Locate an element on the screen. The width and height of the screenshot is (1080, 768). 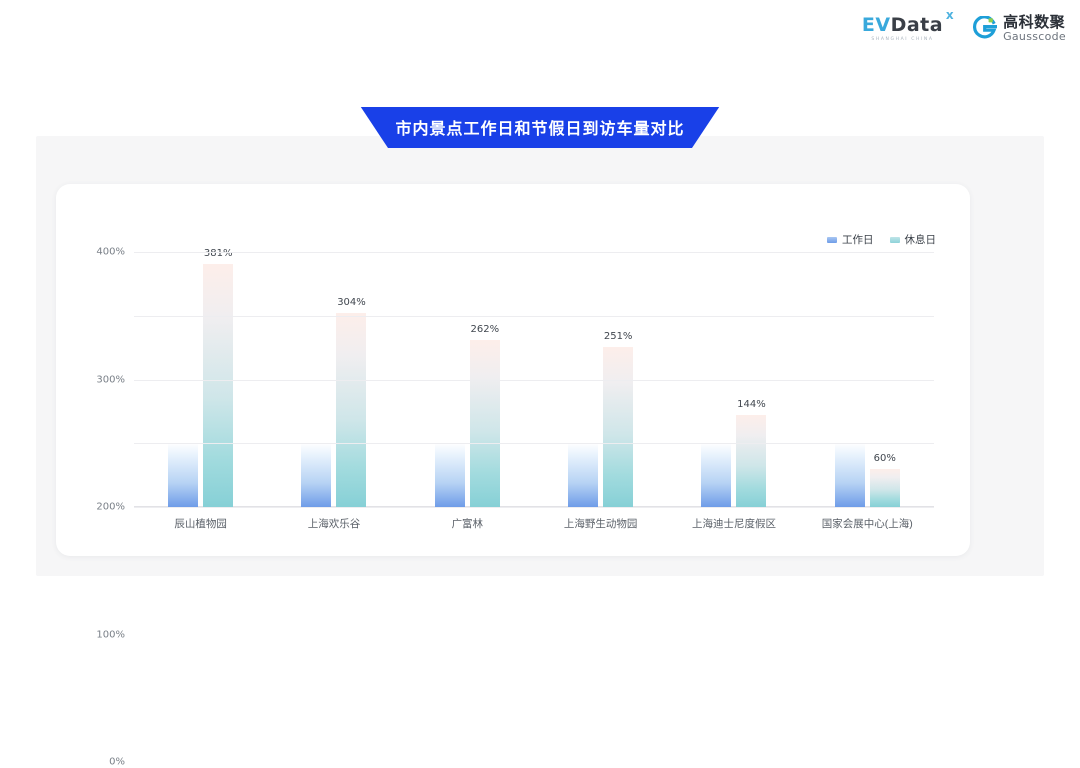
y-axis-tick-label: 400% is located at coordinates (110, 252).